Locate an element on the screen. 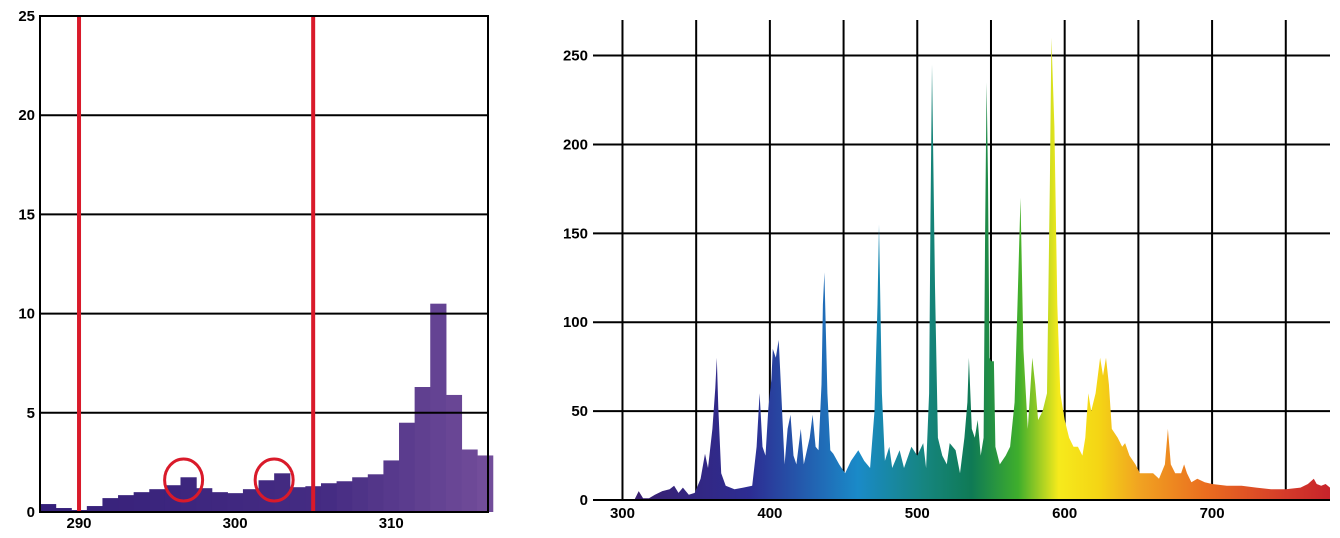  right-chart-x-tick-labels: 300 400 500 600 700 is located at coordinates (917, 513).